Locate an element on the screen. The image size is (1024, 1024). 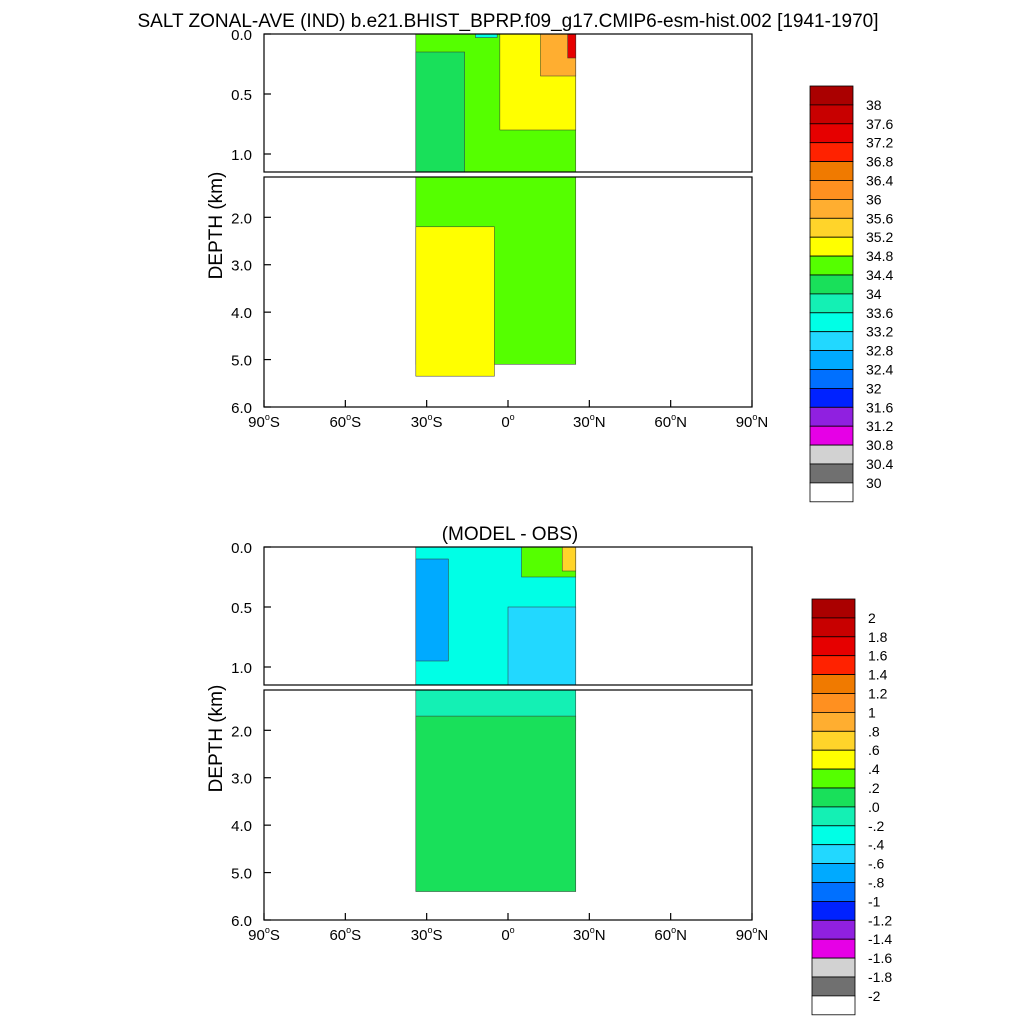
colorbar-label: 36.8 is located at coordinates (879, 162).